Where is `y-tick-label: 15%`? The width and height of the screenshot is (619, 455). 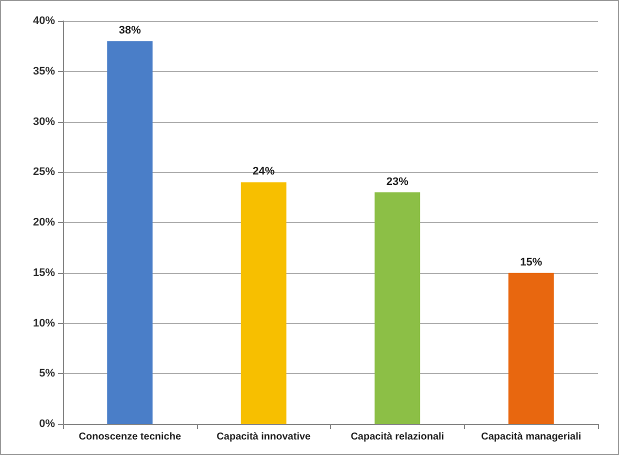 y-tick-label: 15% is located at coordinates (44, 272).